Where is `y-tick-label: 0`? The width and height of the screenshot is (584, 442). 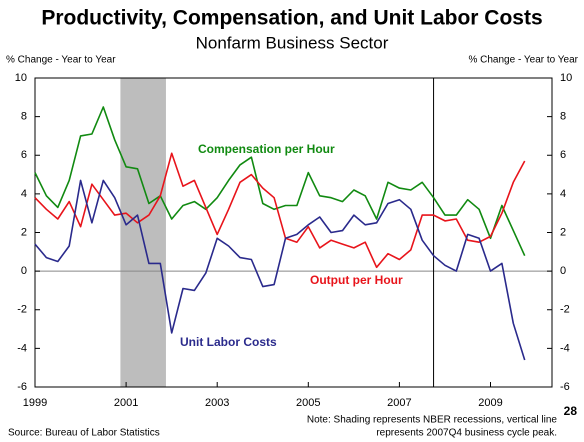 y-tick-label: 0 is located at coordinates (24, 271).